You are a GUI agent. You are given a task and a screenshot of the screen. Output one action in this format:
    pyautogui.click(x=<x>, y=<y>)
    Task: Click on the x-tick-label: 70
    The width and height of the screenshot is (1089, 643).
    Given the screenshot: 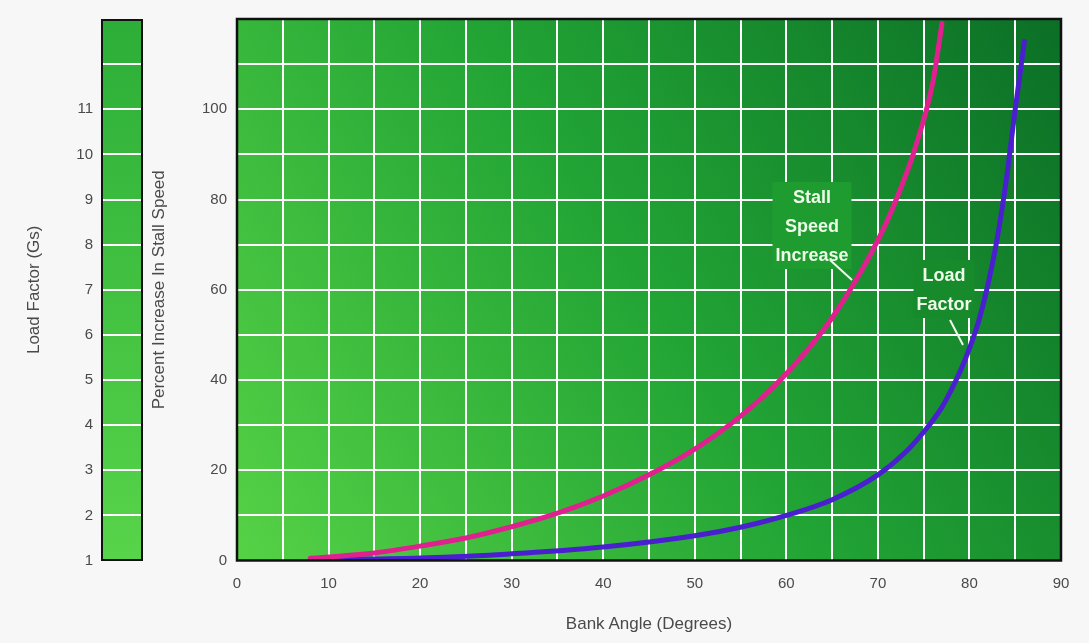 What is the action you would take?
    pyautogui.click(x=878, y=582)
    